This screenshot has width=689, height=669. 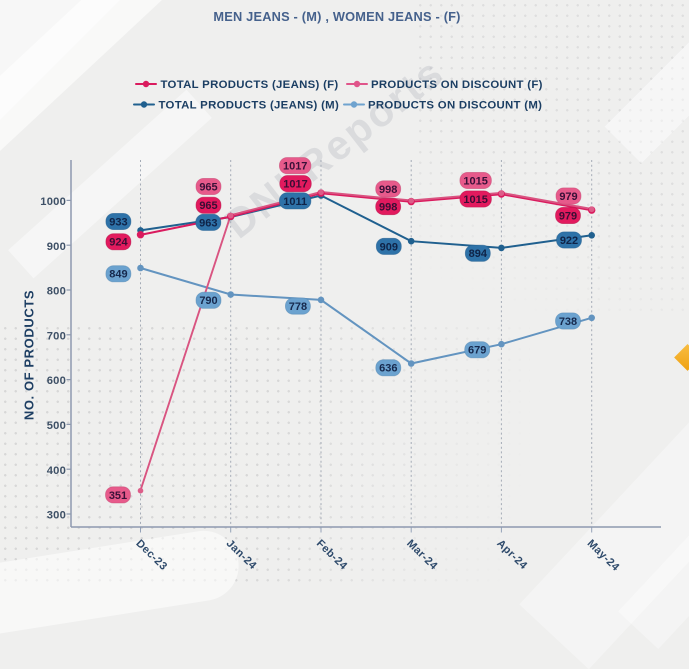 I want to click on svg-text: PRODUCTS ON DISCOUNT (F), so click(x=457, y=85).